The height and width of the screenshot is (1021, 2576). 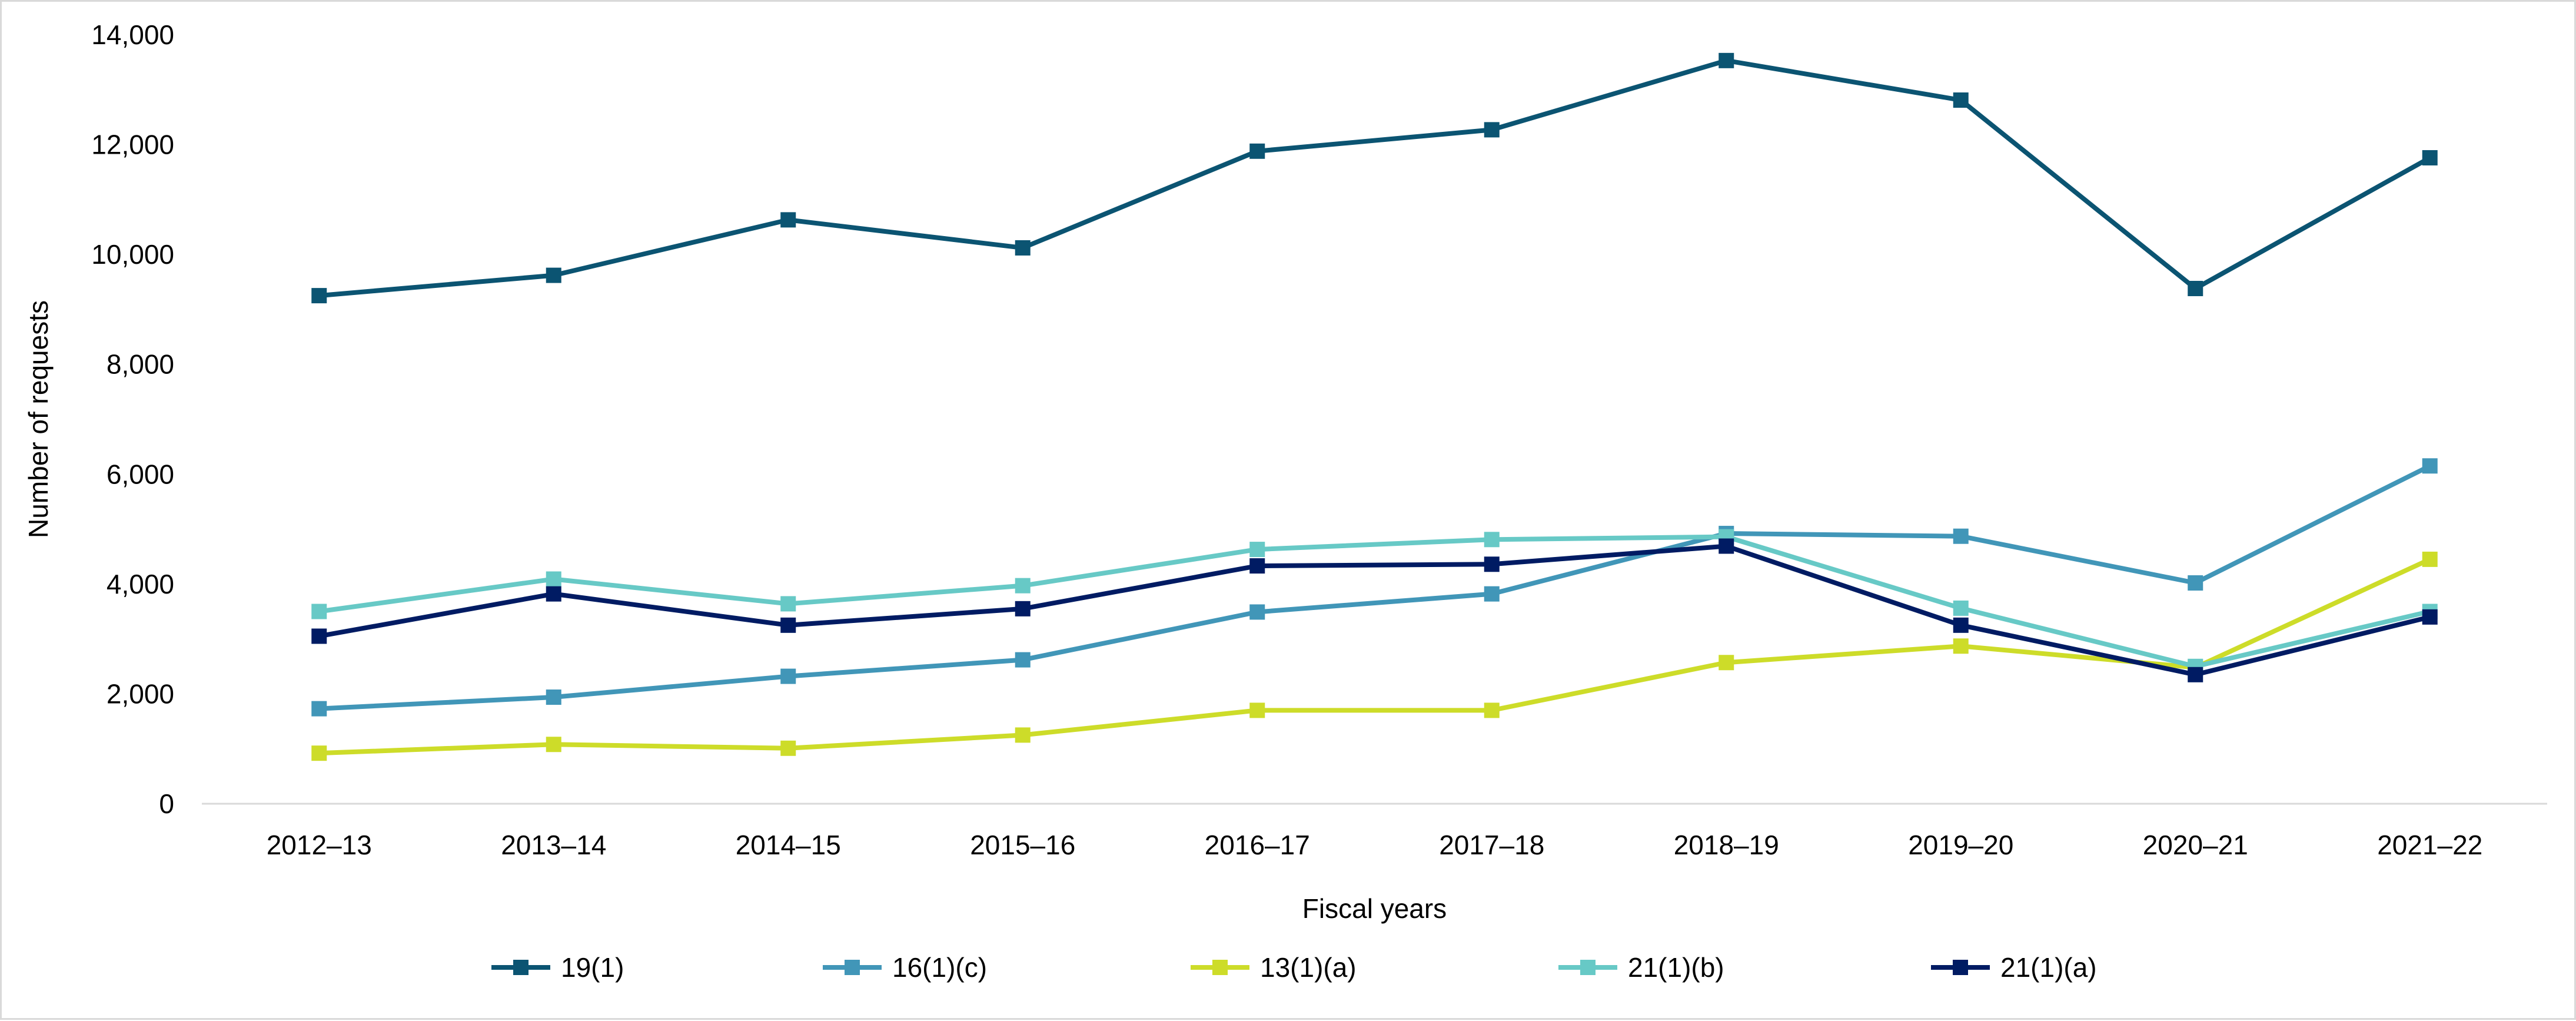 What do you see at coordinates (1257, 845) in the screenshot?
I see `x-tick-label: 2016–17` at bounding box center [1257, 845].